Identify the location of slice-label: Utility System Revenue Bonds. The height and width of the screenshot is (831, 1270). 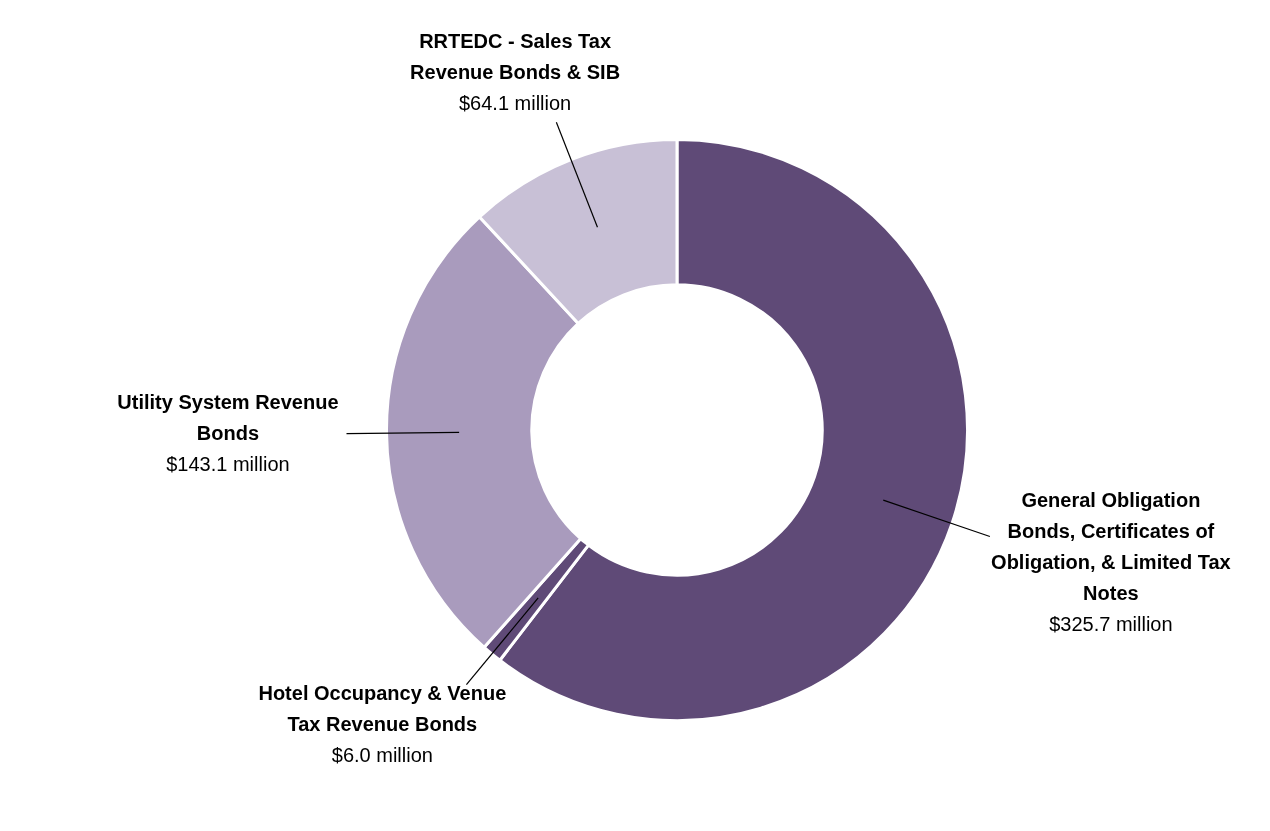
(228, 417).